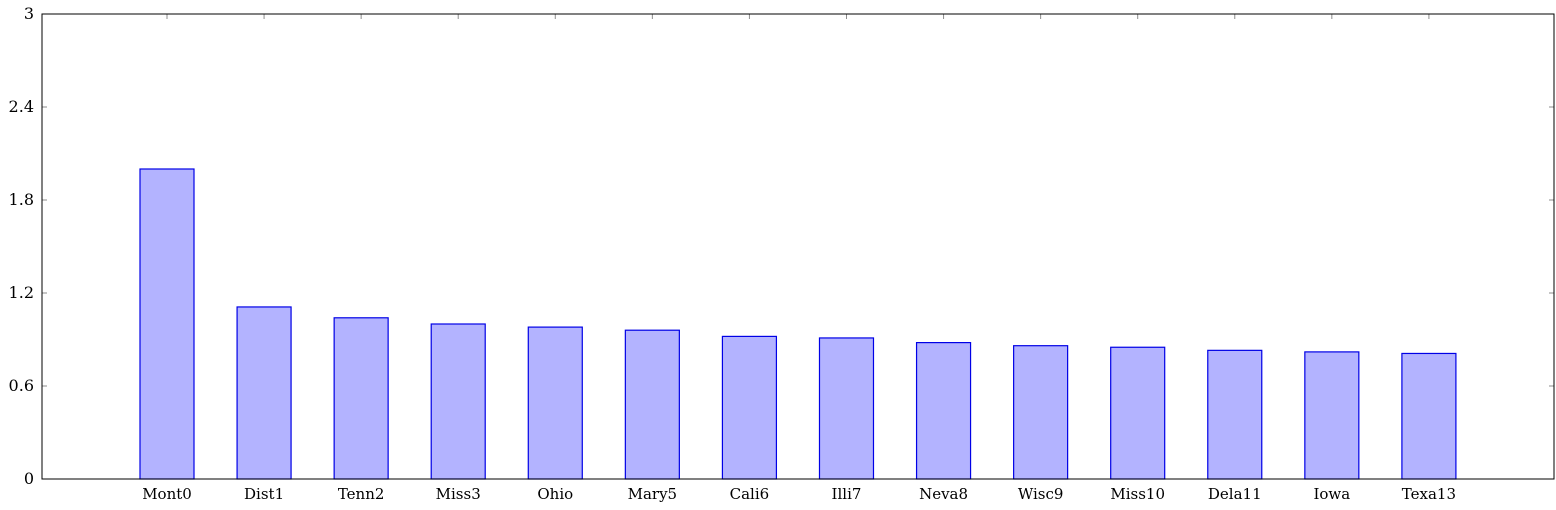 This screenshot has width=1556, height=510. What do you see at coordinates (458, 401) in the screenshot?
I see `bar-miss3` at bounding box center [458, 401].